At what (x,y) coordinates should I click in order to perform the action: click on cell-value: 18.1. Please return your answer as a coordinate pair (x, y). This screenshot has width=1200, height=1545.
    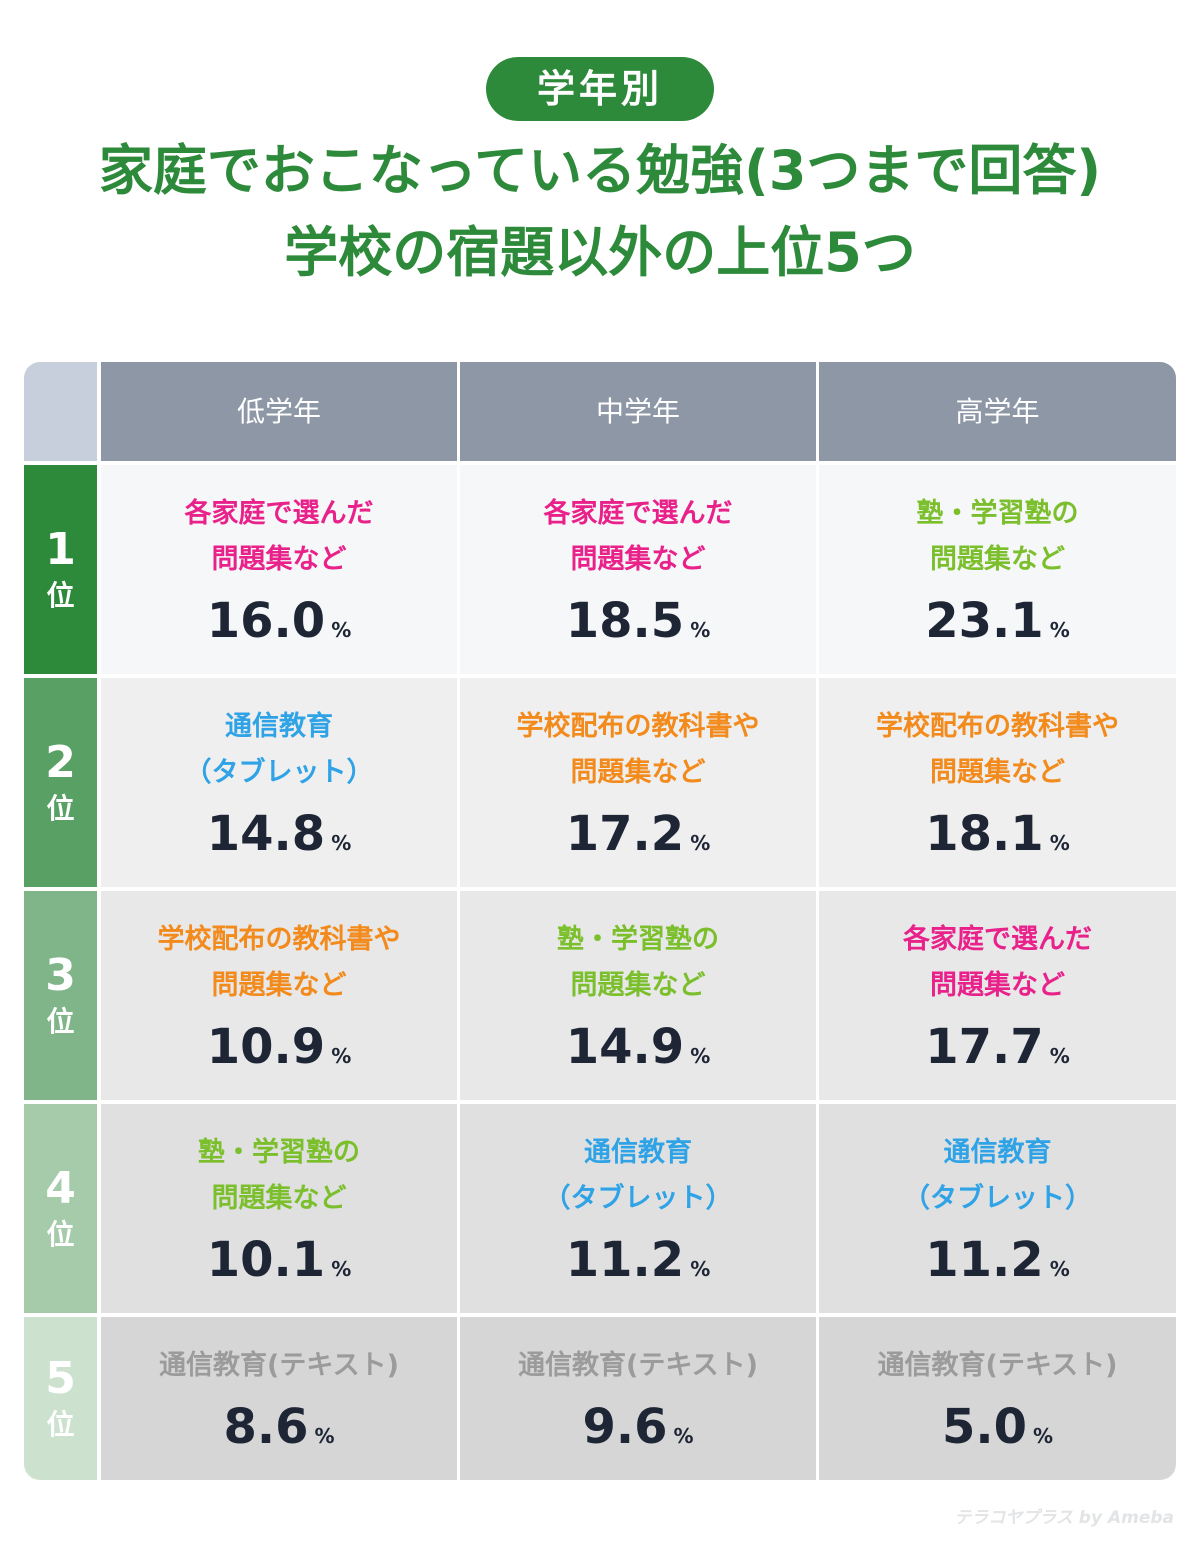
    Looking at the image, I should click on (984, 833).